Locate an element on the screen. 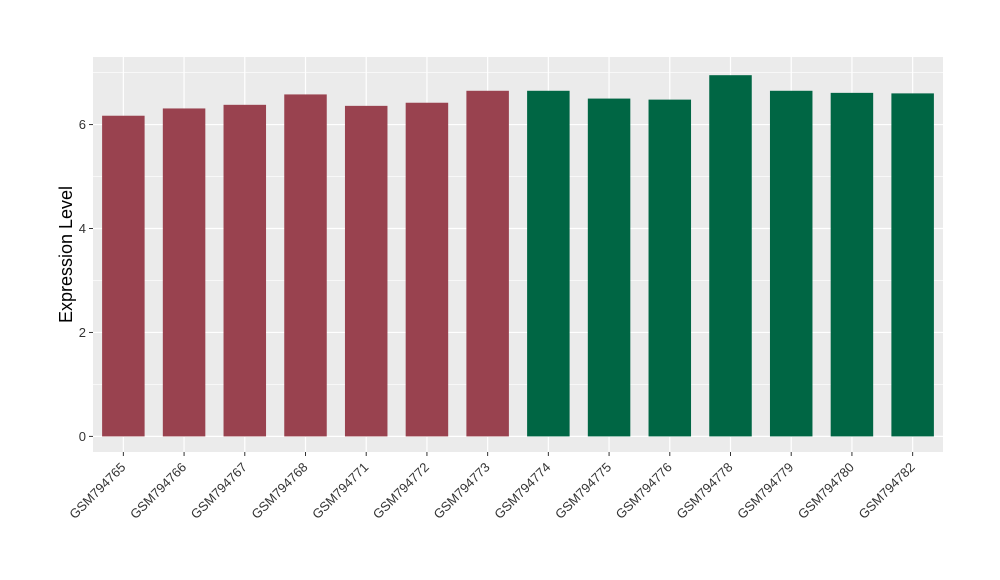  x-tick-label: GSM794772 is located at coordinates (401, 491).